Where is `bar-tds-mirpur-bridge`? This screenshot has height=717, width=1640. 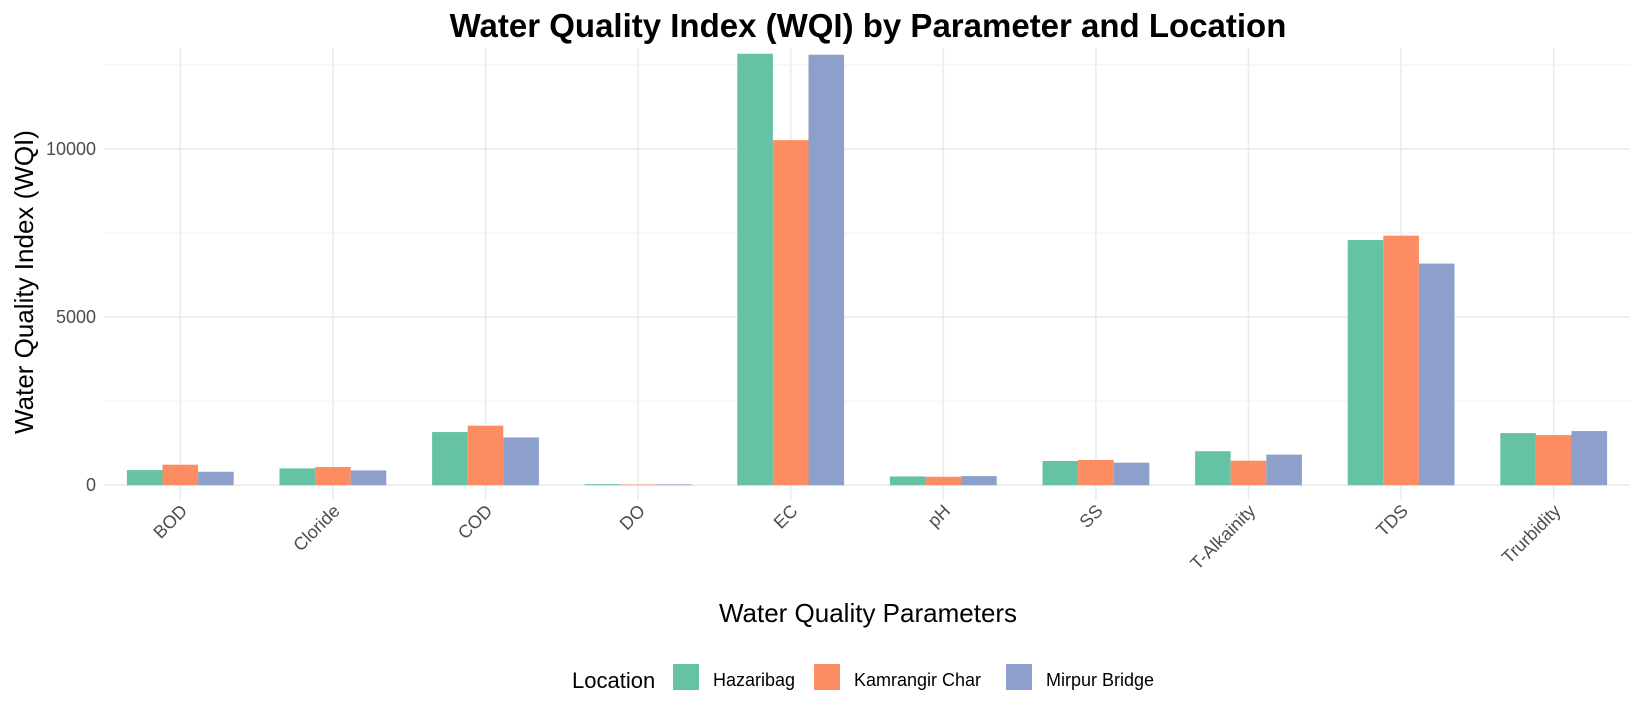 bar-tds-mirpur-bridge is located at coordinates (1436, 374).